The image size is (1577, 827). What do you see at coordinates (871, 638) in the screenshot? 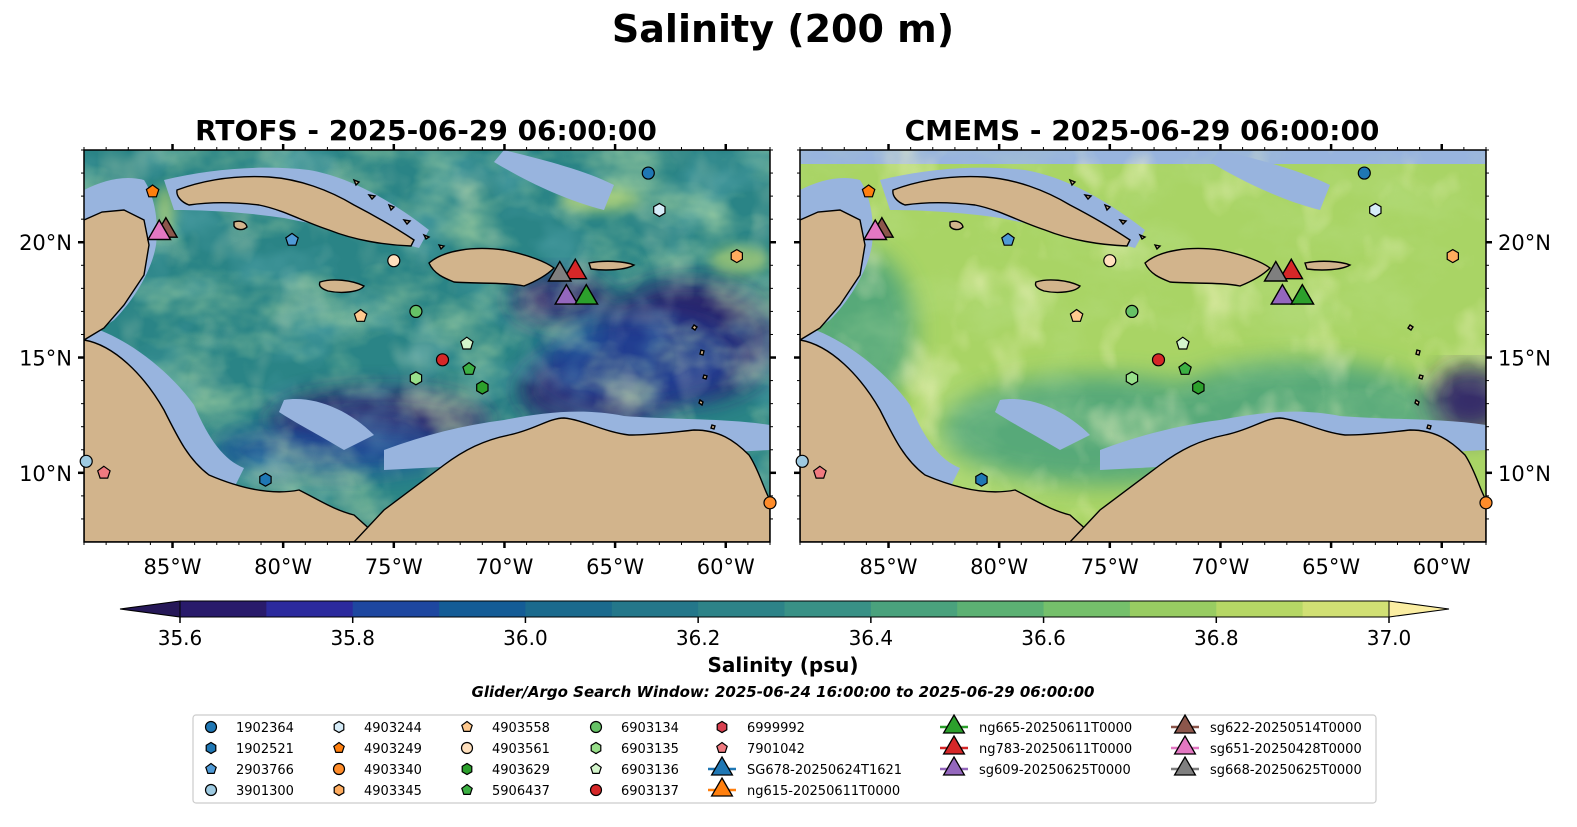
I see `colorbar-tick-label: 36.4` at bounding box center [871, 638].